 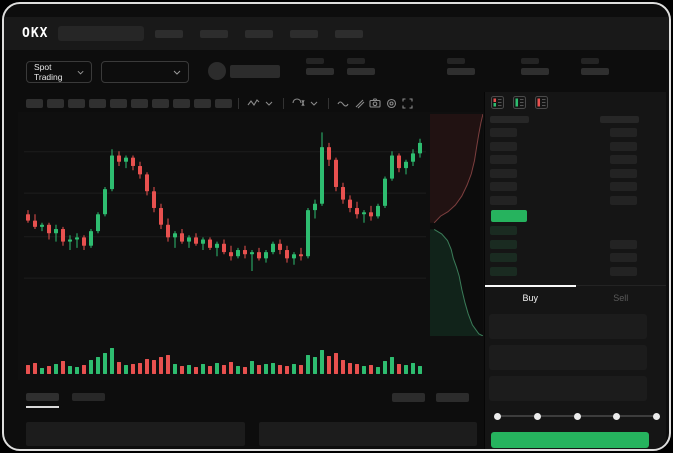 I want to click on top-nav-bar: OKX, so click(x=336, y=33).